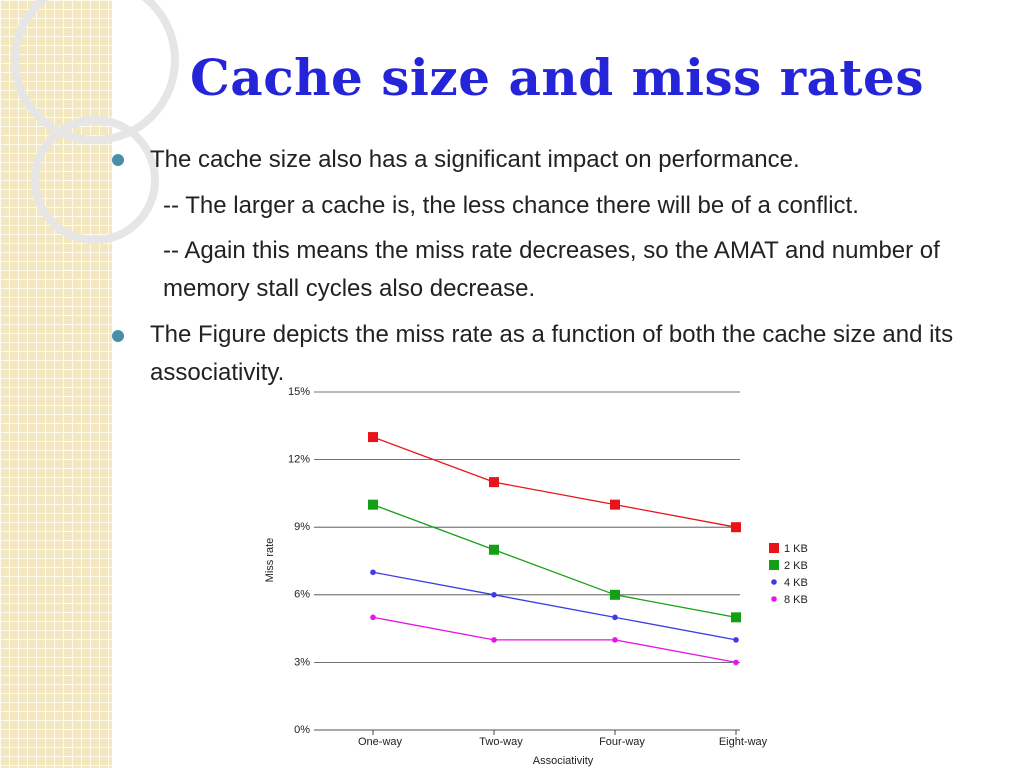 The image size is (1024, 768). I want to click on x-tick-label: Four-way, so click(622, 742).